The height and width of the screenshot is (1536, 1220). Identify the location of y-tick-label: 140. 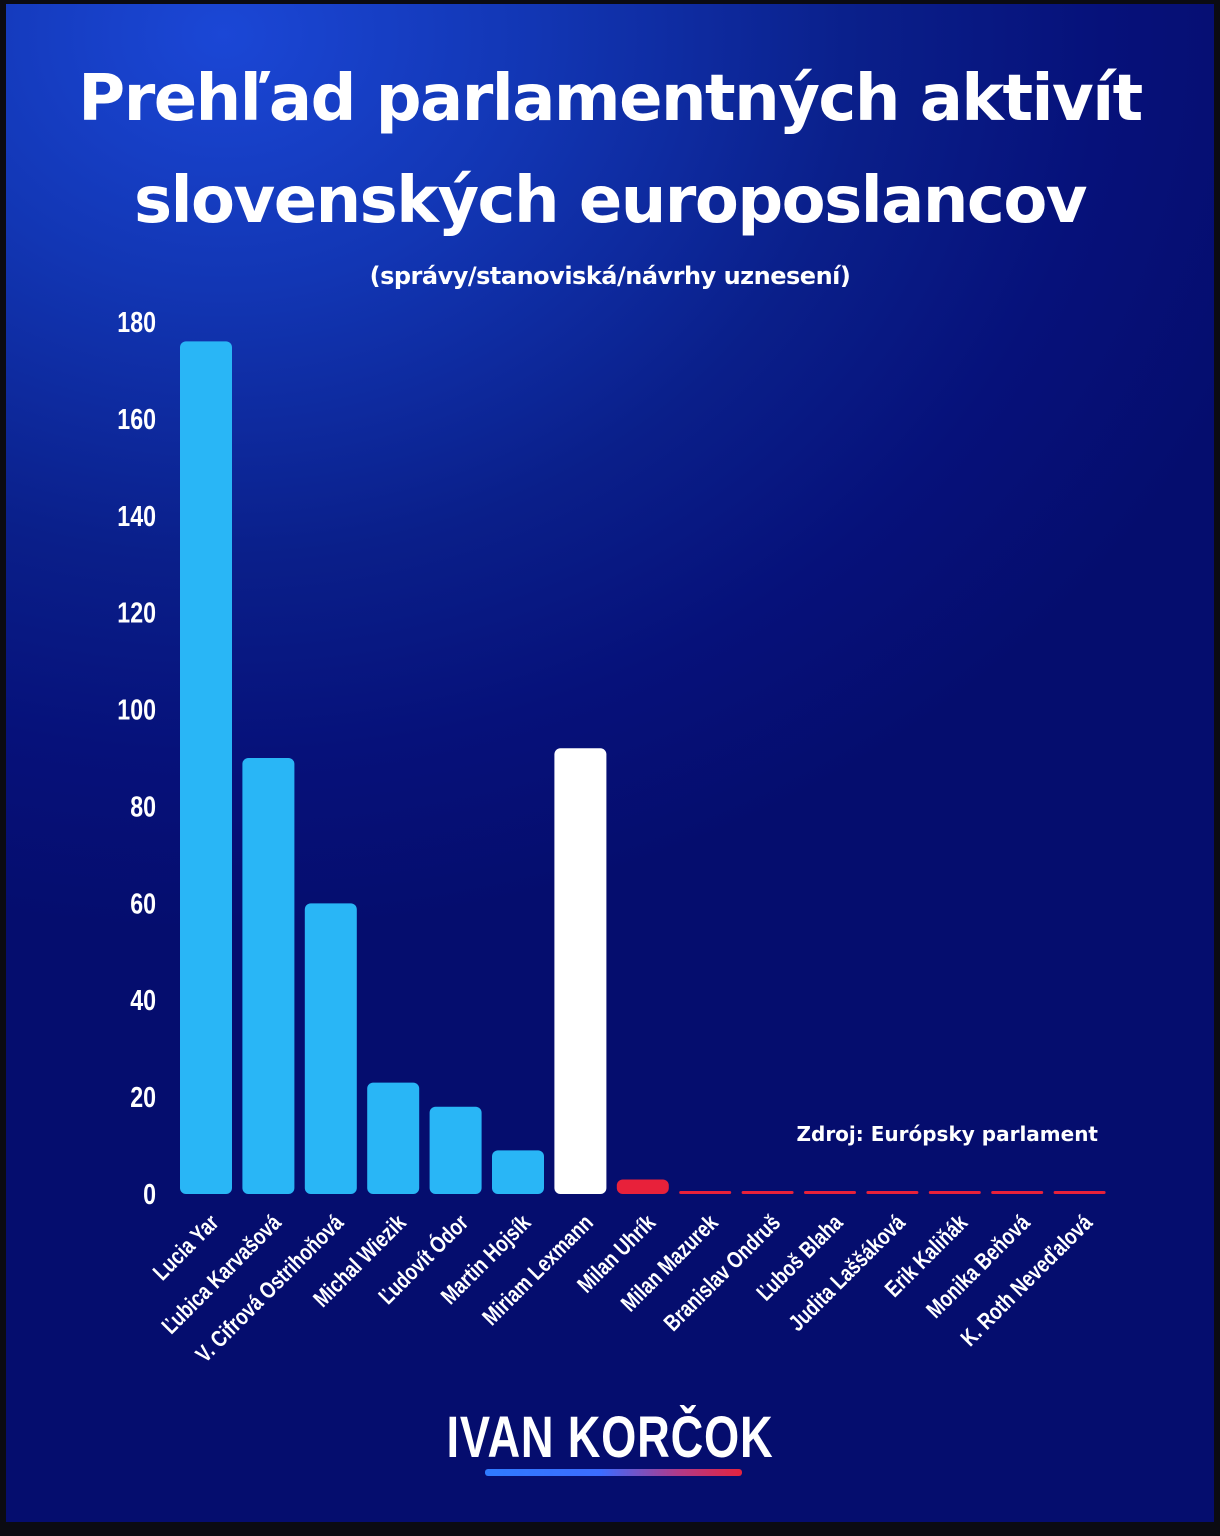
(136, 515).